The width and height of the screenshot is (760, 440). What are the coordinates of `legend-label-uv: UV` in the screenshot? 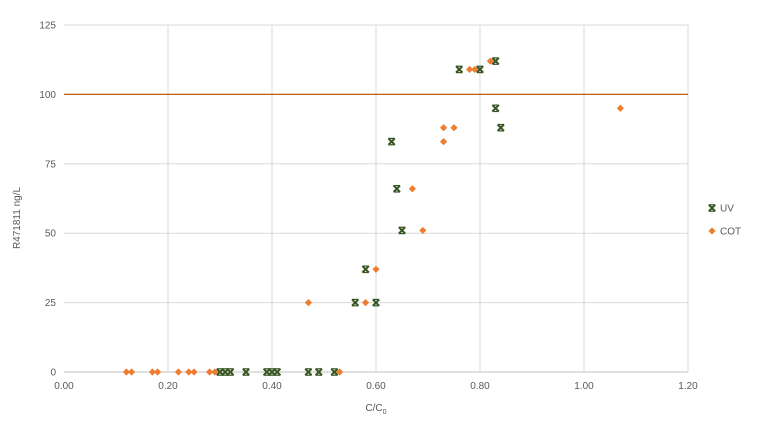 It's located at (727, 209).